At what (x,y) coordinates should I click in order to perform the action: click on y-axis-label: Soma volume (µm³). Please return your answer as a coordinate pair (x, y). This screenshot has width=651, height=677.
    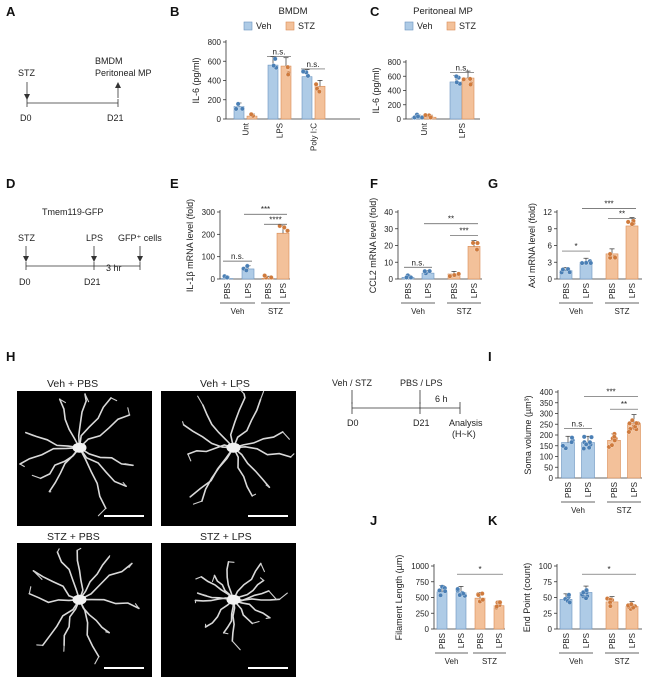
    Looking at the image, I should click on (528, 434).